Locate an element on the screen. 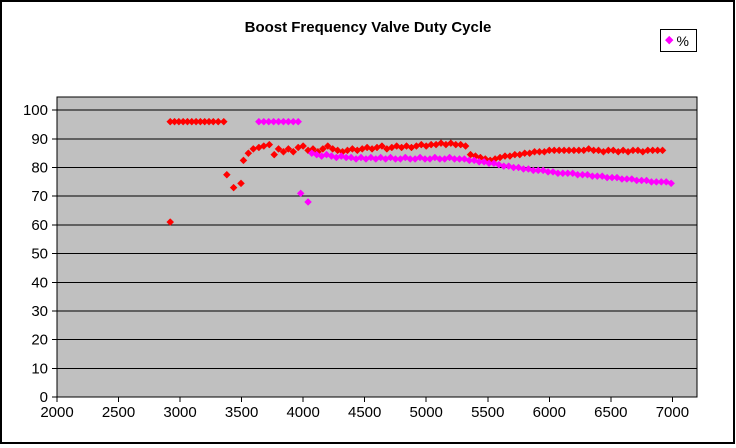 This screenshot has height=448, width=736. x-tick-label: 2000 is located at coordinates (56, 412).